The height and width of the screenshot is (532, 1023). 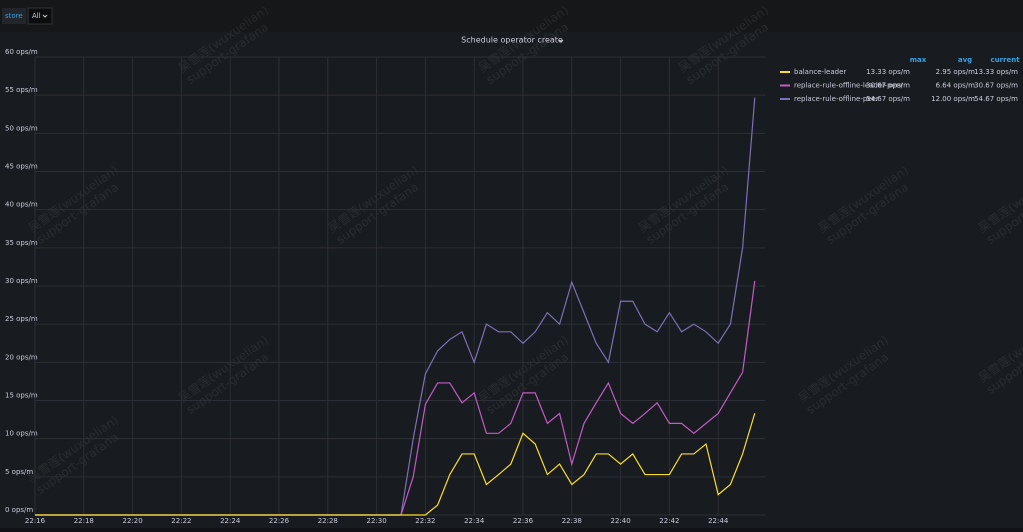 I want to click on x-tick-label: 22:18, so click(x=84, y=521).